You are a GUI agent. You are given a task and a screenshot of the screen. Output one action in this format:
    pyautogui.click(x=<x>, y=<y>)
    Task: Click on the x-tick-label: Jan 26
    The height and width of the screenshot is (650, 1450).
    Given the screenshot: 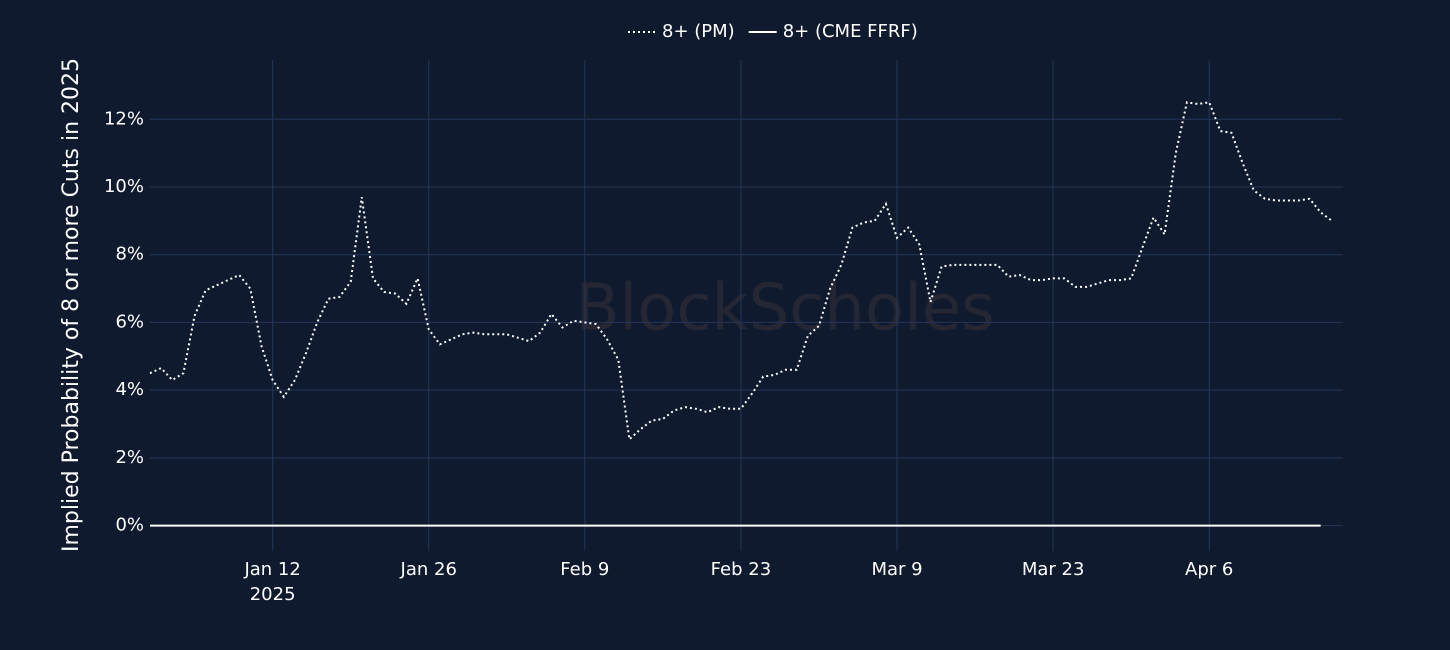 What is the action you would take?
    pyautogui.click(x=428, y=569)
    